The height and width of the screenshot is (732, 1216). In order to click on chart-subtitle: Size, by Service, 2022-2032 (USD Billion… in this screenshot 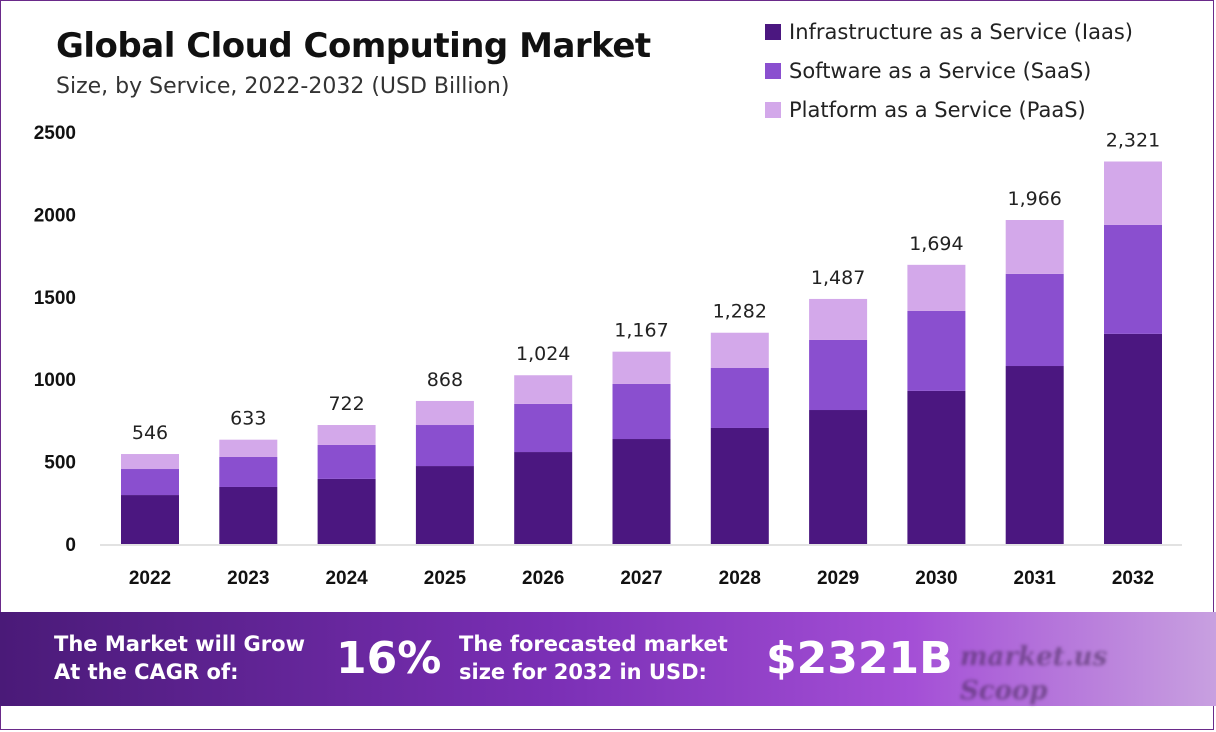, I will do `click(283, 86)`.